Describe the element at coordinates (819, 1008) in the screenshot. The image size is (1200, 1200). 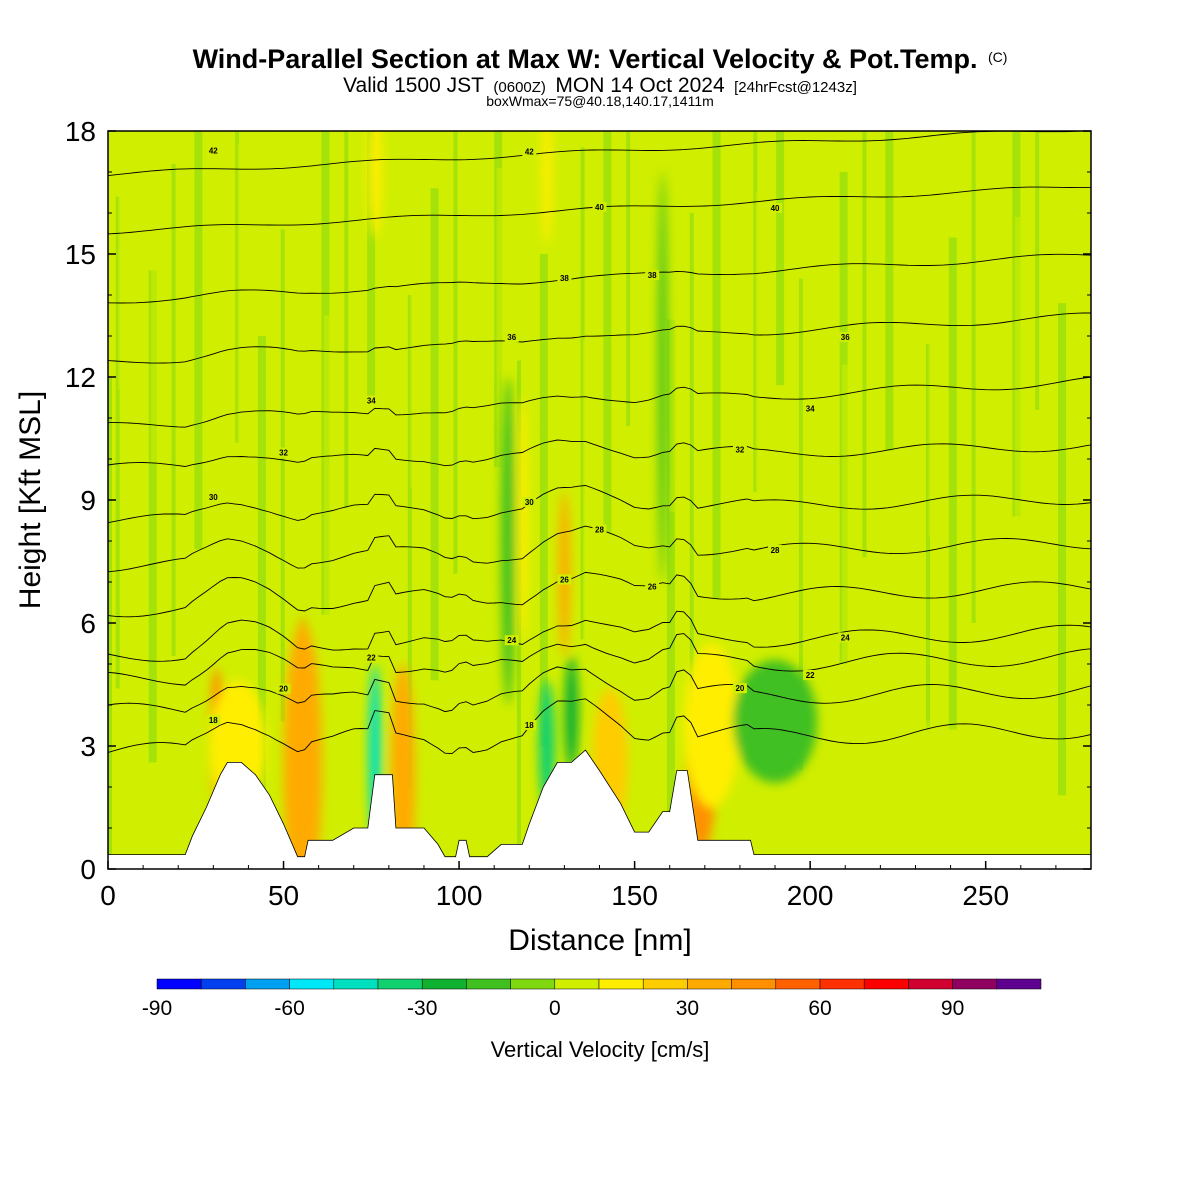
I see `colorbar-tick-label: 60` at that location.